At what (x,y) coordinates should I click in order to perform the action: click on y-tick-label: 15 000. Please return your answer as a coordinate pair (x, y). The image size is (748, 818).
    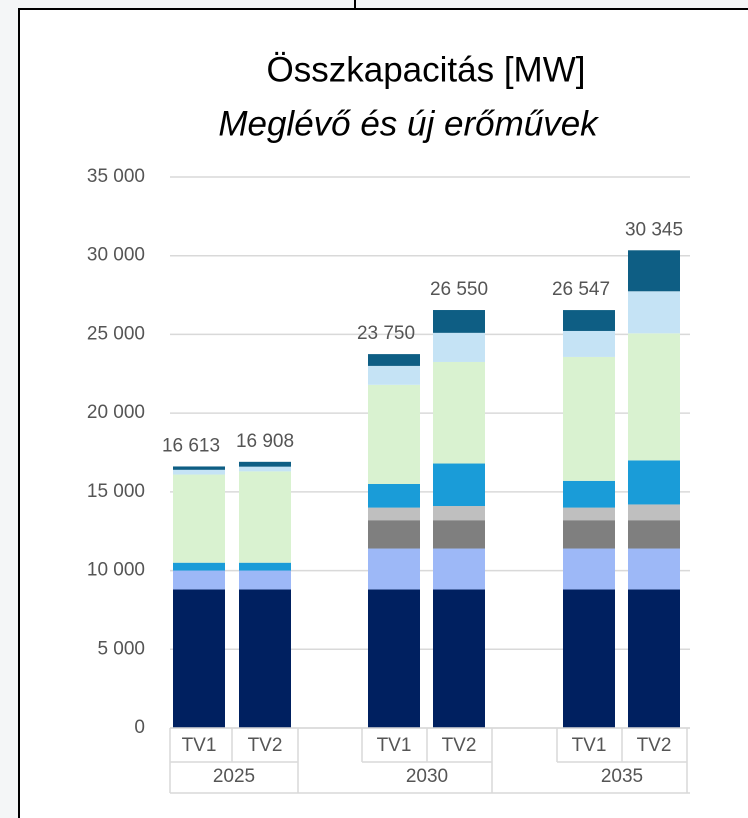
    Looking at the image, I should click on (116, 491).